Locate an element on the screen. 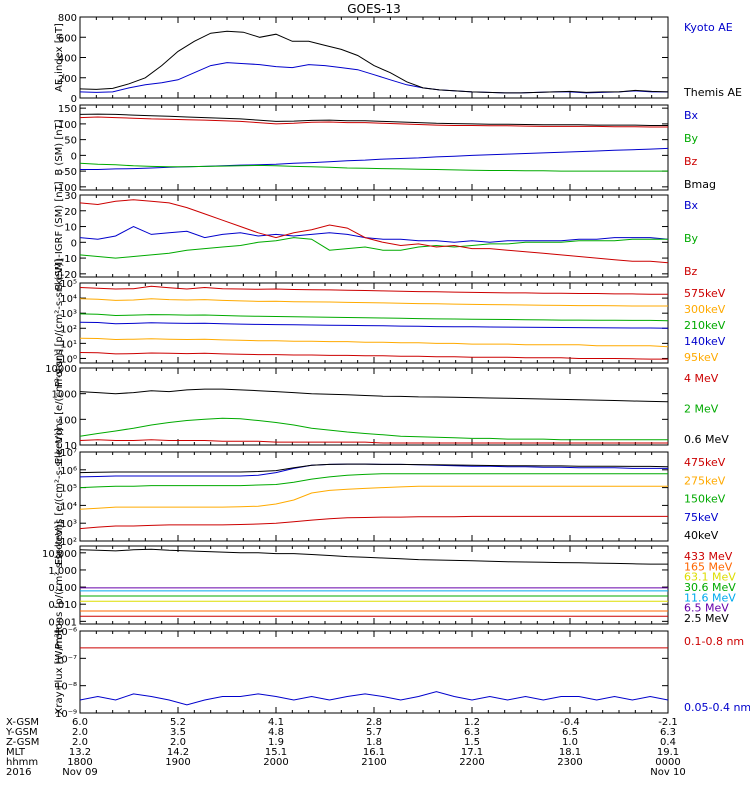 The height and width of the screenshot is (804, 750). y-tick-label: 10⁻⁷ is located at coordinates (66, 659).